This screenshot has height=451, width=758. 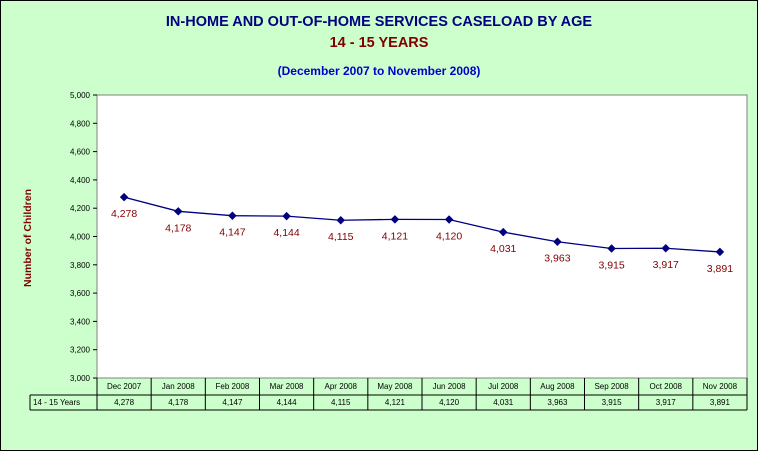 What do you see at coordinates (178, 386) in the screenshot?
I see `x-category-label: Jan 2008` at bounding box center [178, 386].